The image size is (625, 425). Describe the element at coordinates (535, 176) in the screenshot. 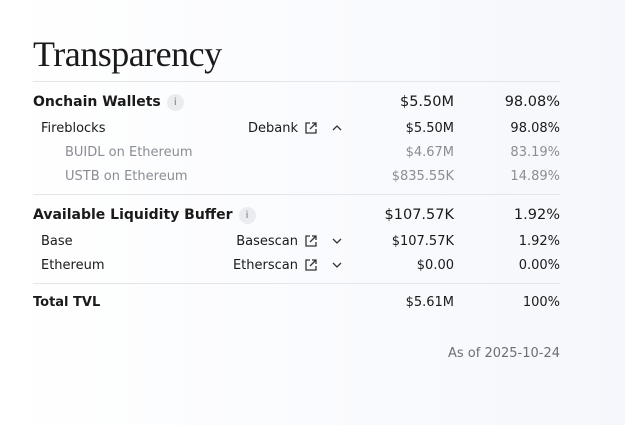

I see `asset-percent: 14.89%` at that location.